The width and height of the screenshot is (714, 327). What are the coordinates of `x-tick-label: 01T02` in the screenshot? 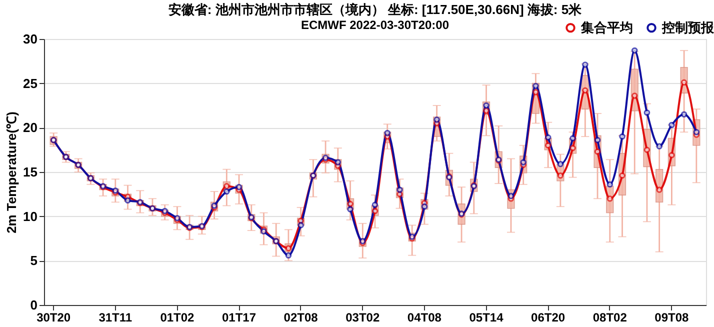 It's located at (177, 317).